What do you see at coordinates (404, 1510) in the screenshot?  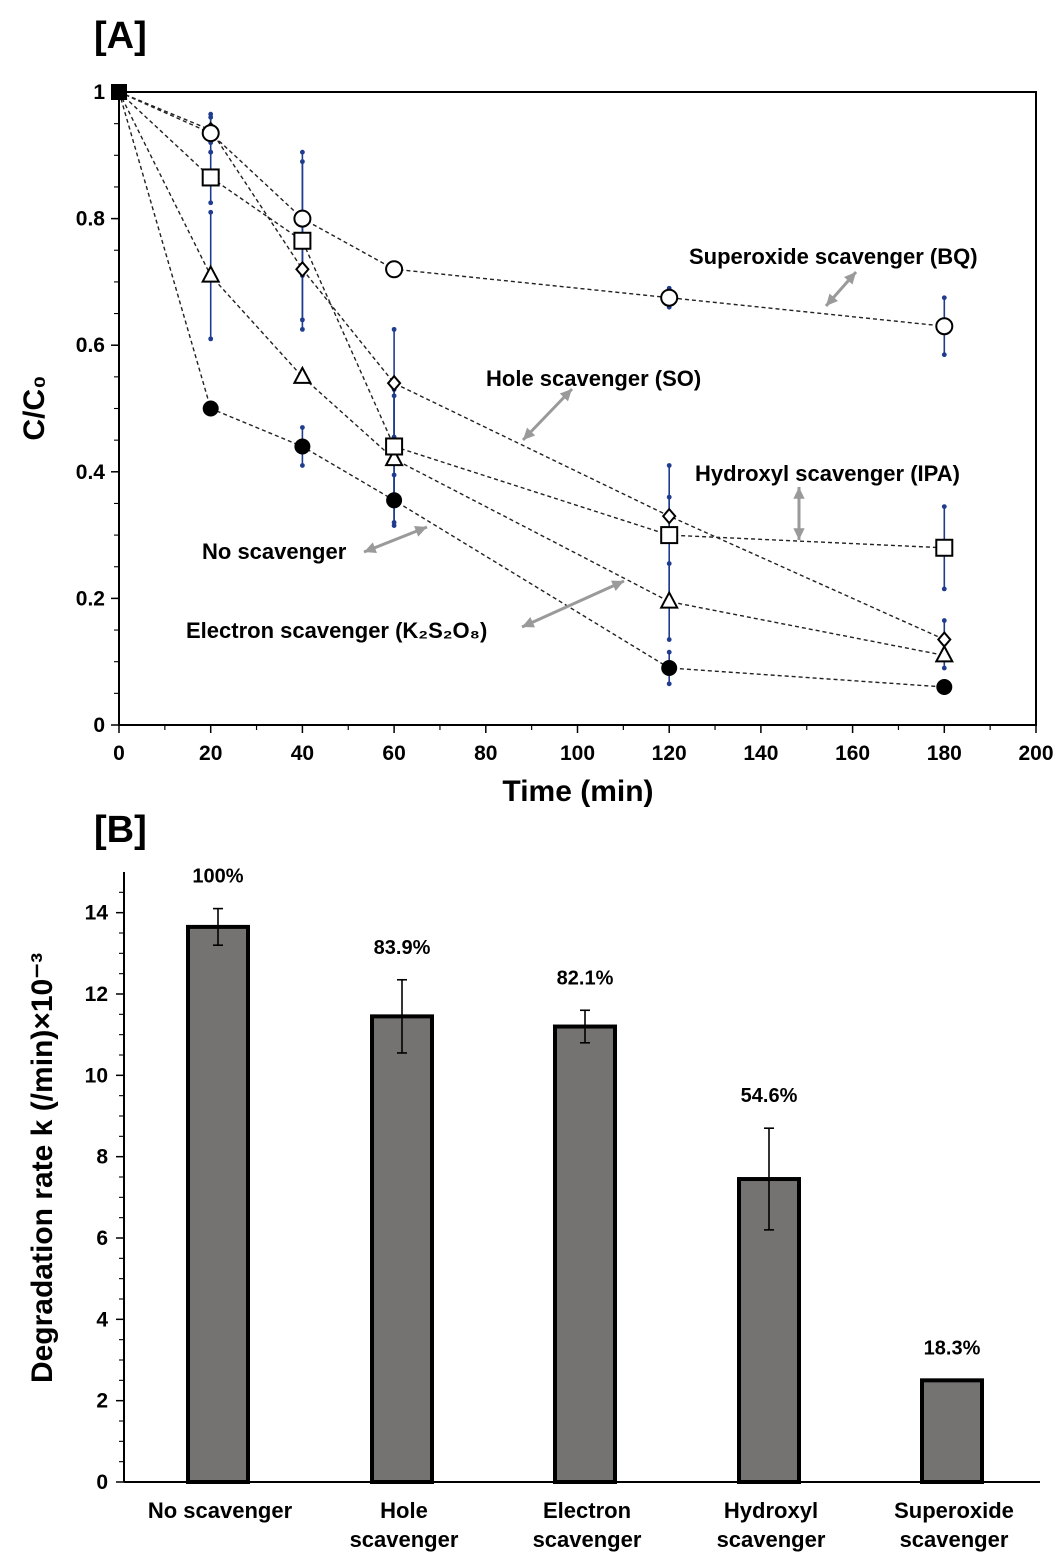 I see `category-label: Hole` at bounding box center [404, 1510].